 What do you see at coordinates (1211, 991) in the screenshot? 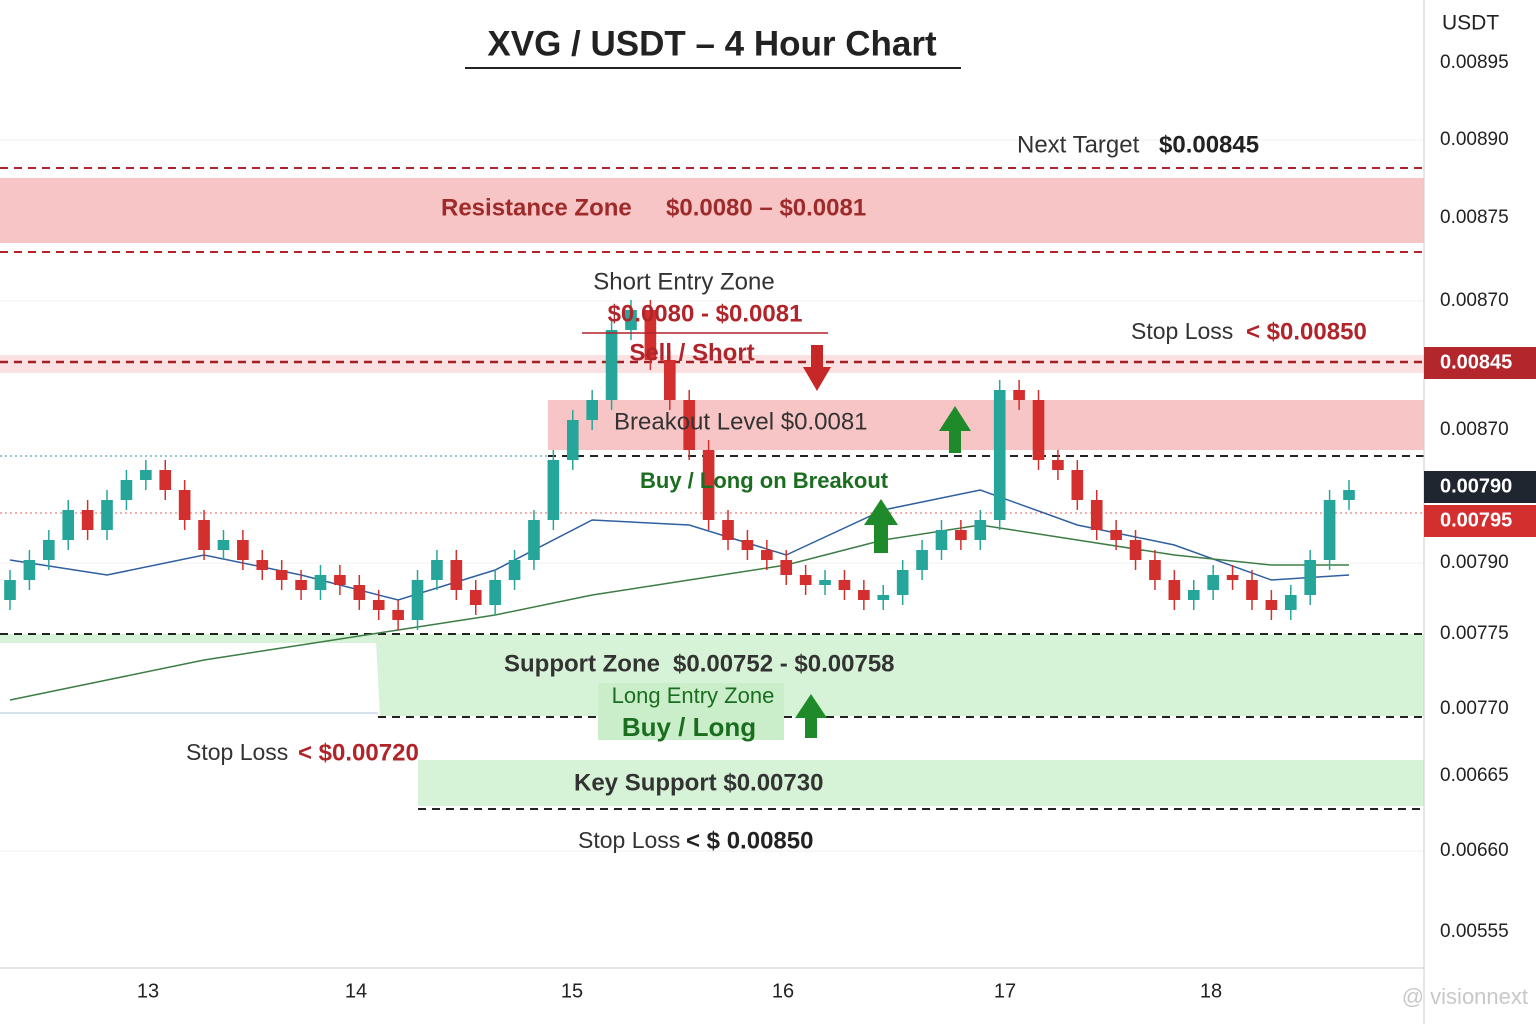
I see `x-axis-label: 18` at bounding box center [1211, 991].